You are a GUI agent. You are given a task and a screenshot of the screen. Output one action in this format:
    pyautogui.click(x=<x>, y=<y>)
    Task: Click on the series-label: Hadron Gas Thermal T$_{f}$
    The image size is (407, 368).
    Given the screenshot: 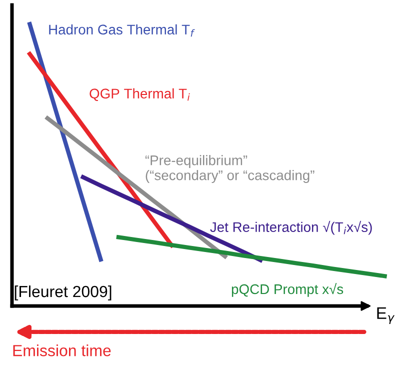 What is the action you would take?
    pyautogui.click(x=122, y=30)
    